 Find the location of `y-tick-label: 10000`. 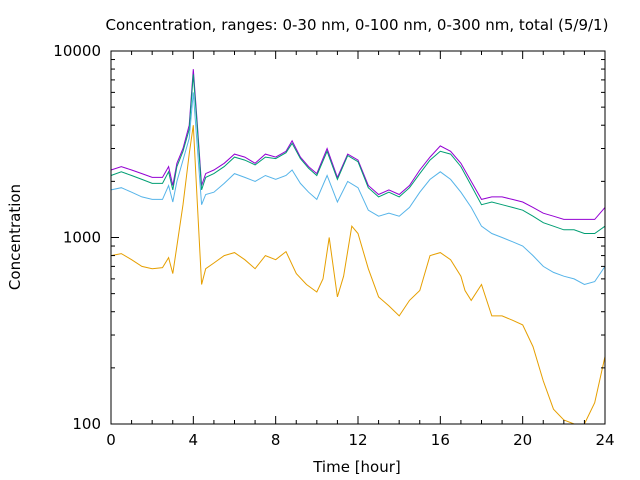

y-tick-label: 10000 is located at coordinates (77, 51).